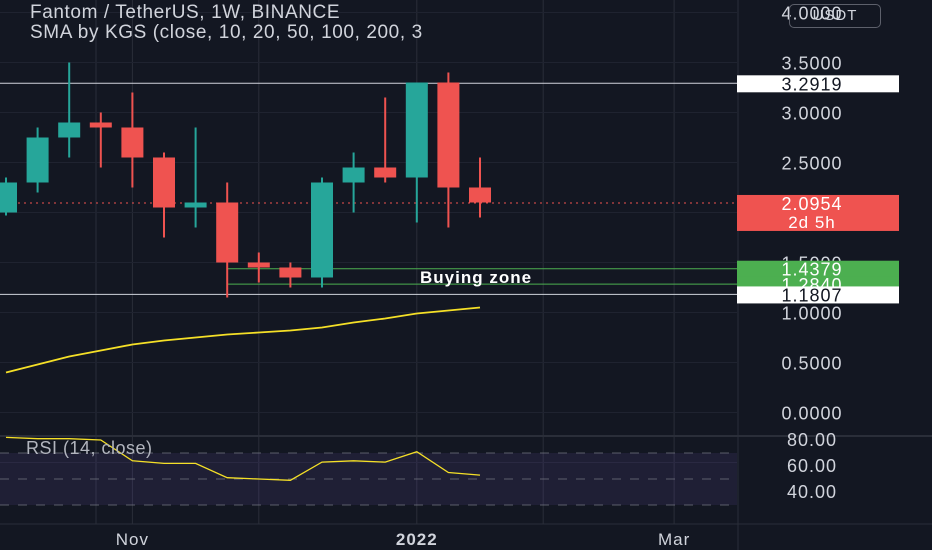 The height and width of the screenshot is (550, 932). I want to click on rsi-panel, so click(368, 471).